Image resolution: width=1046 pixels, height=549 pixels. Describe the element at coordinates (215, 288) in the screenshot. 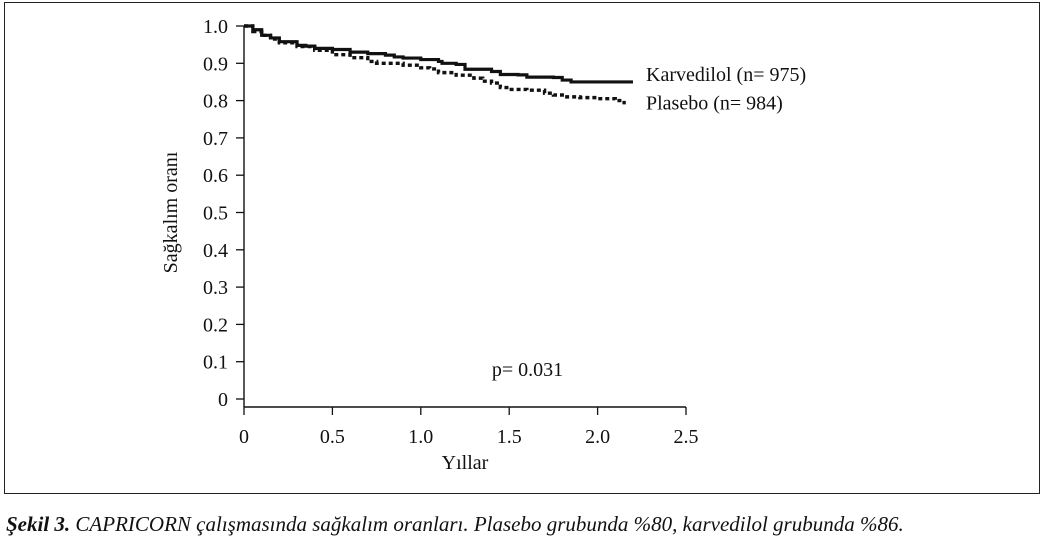

I see `y-tick-label: 0.3` at that location.